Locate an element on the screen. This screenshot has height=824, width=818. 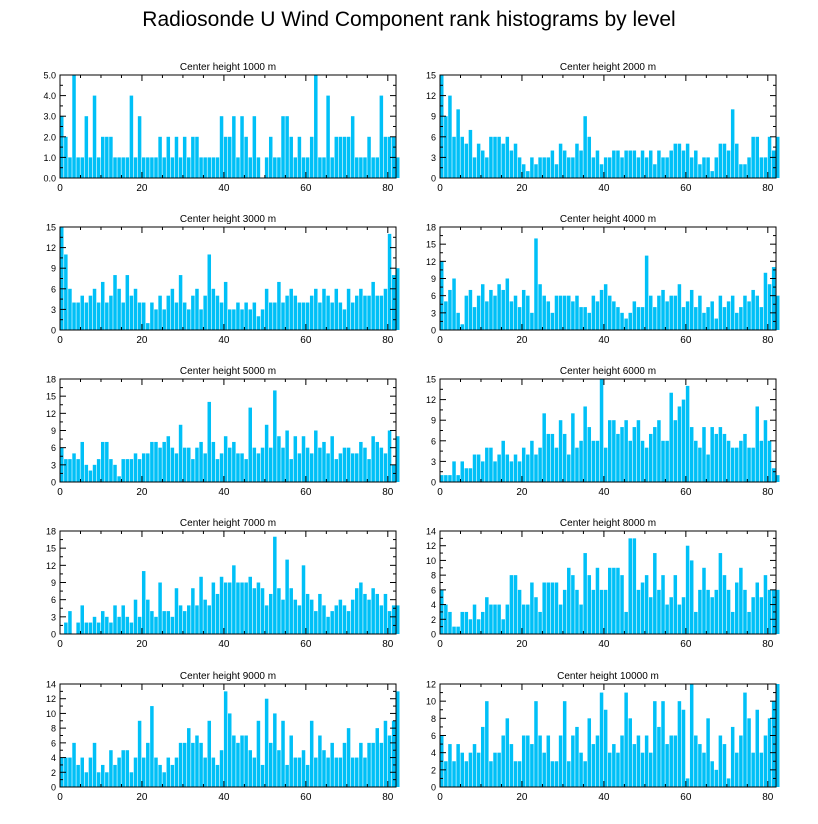
panel-8: Center height 8000 m 0 20 40 60 80 0 2 4 6 8 10 12 14 is located at coordinates (603, 584).